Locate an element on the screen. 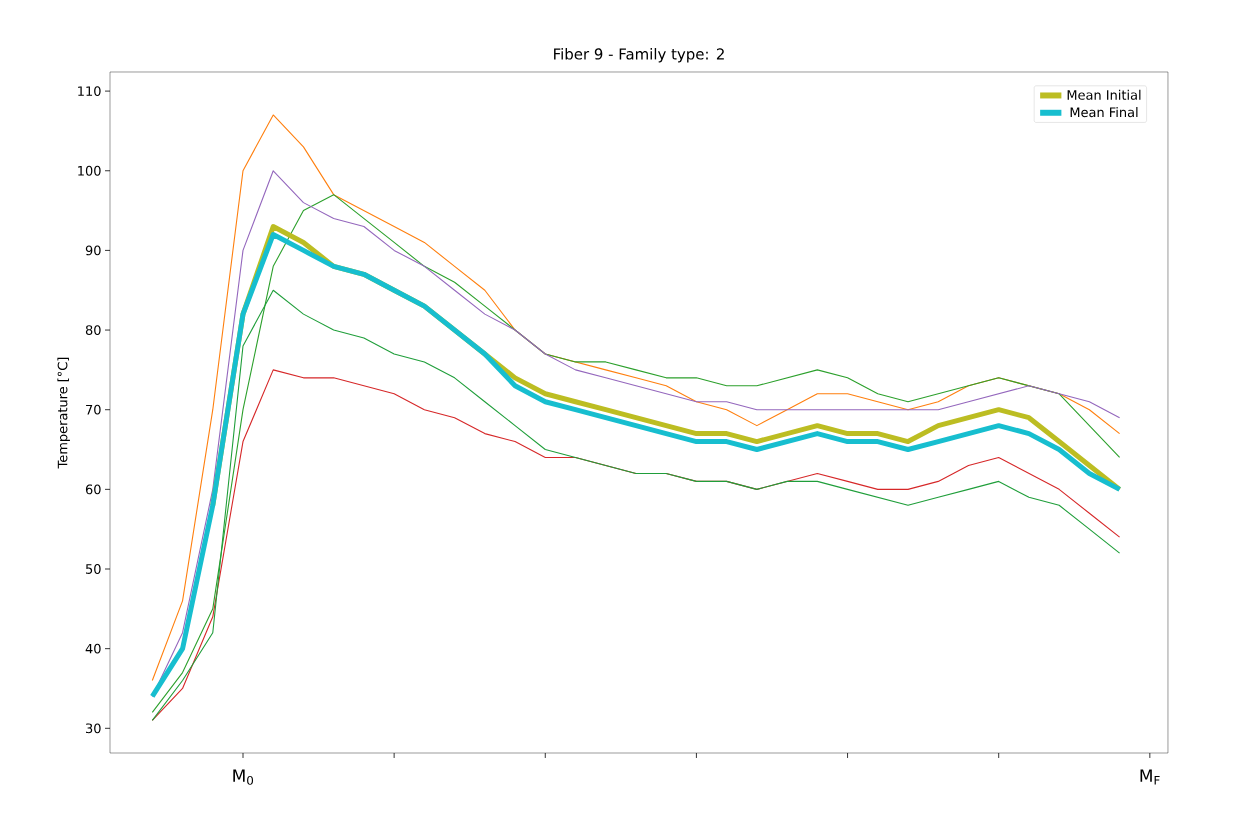  x-tick-label: M$_{F}$ is located at coordinates (1150, 777).